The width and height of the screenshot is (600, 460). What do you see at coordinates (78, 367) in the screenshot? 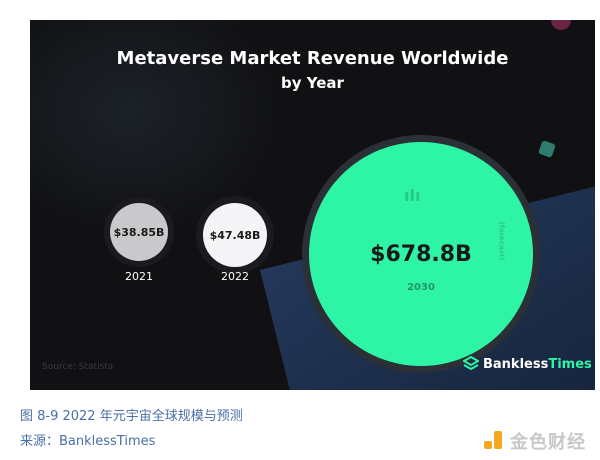
I see `source-note: Source: Statista` at bounding box center [78, 367].